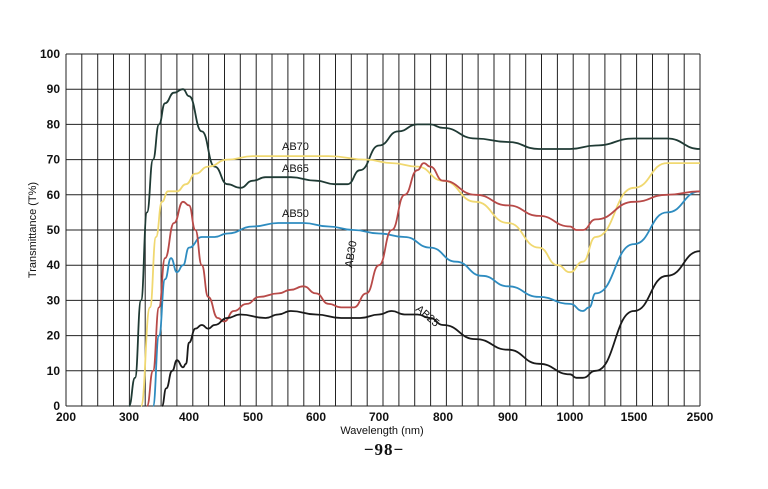 This screenshot has height=489, width=768. Describe the element at coordinates (54, 160) in the screenshot. I see `y-tick-label: 70` at that location.